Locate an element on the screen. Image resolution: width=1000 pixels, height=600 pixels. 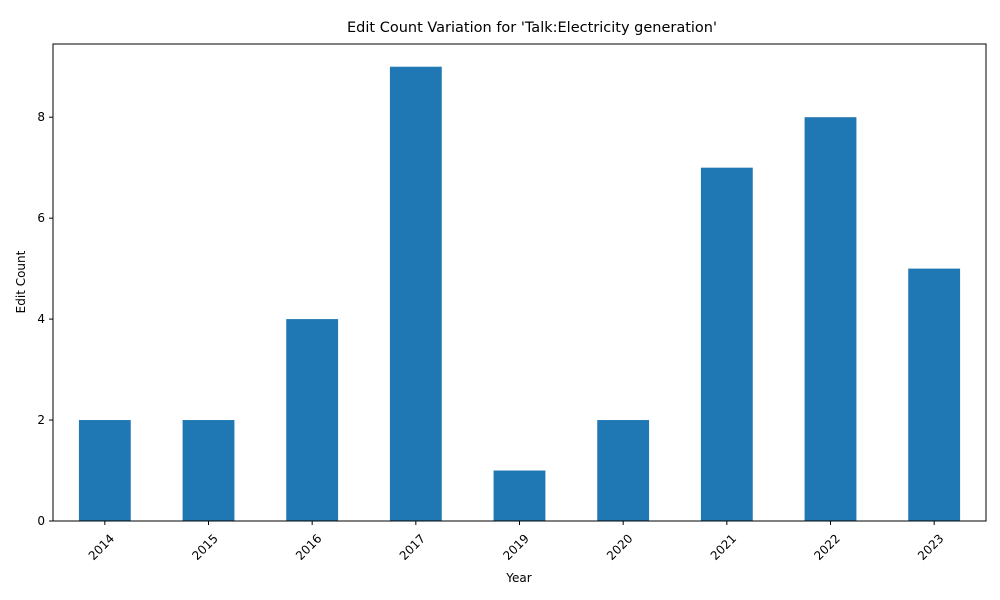
x-axis-label: Year is located at coordinates (518, 578).